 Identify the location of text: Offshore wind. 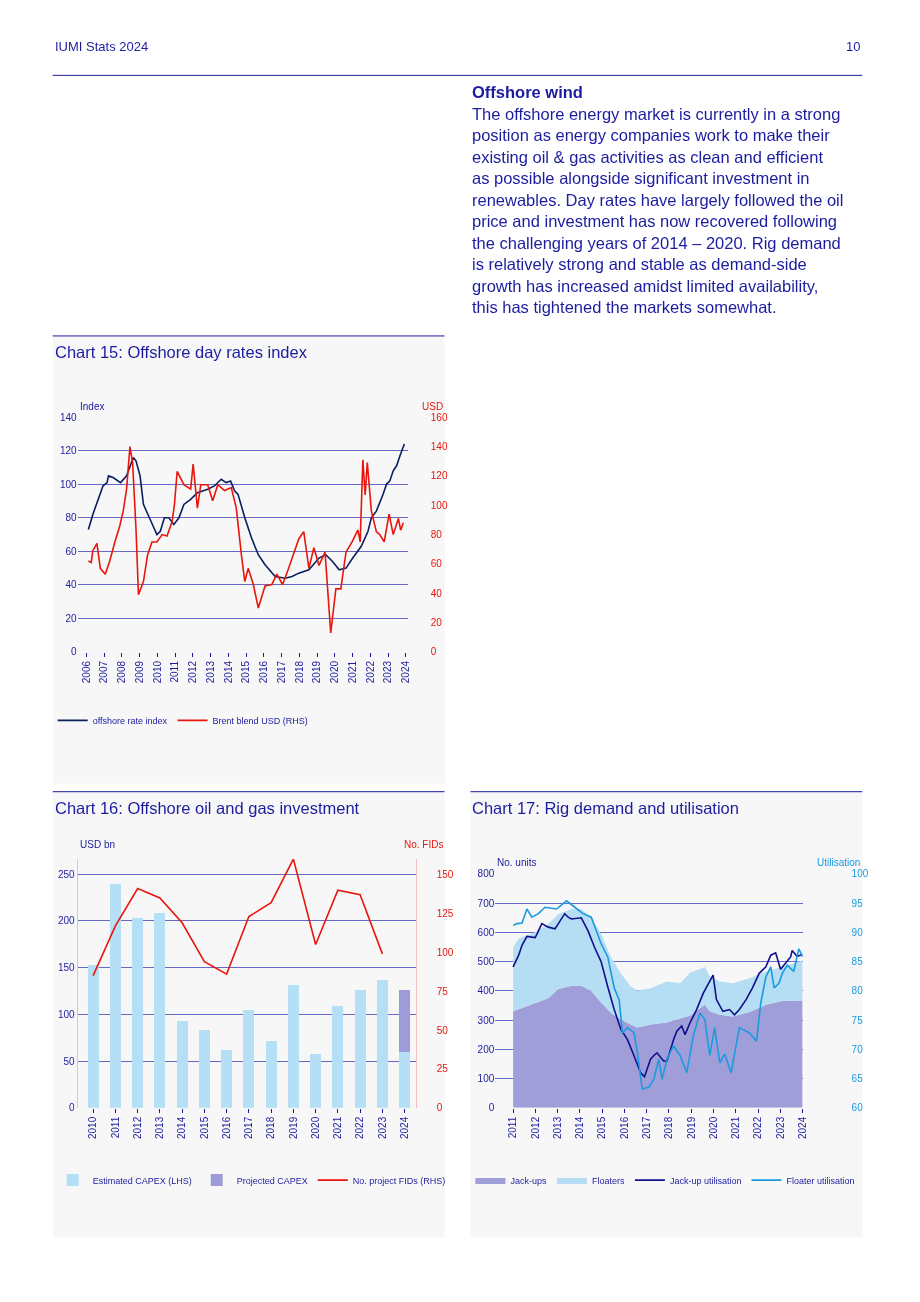
(527, 92).